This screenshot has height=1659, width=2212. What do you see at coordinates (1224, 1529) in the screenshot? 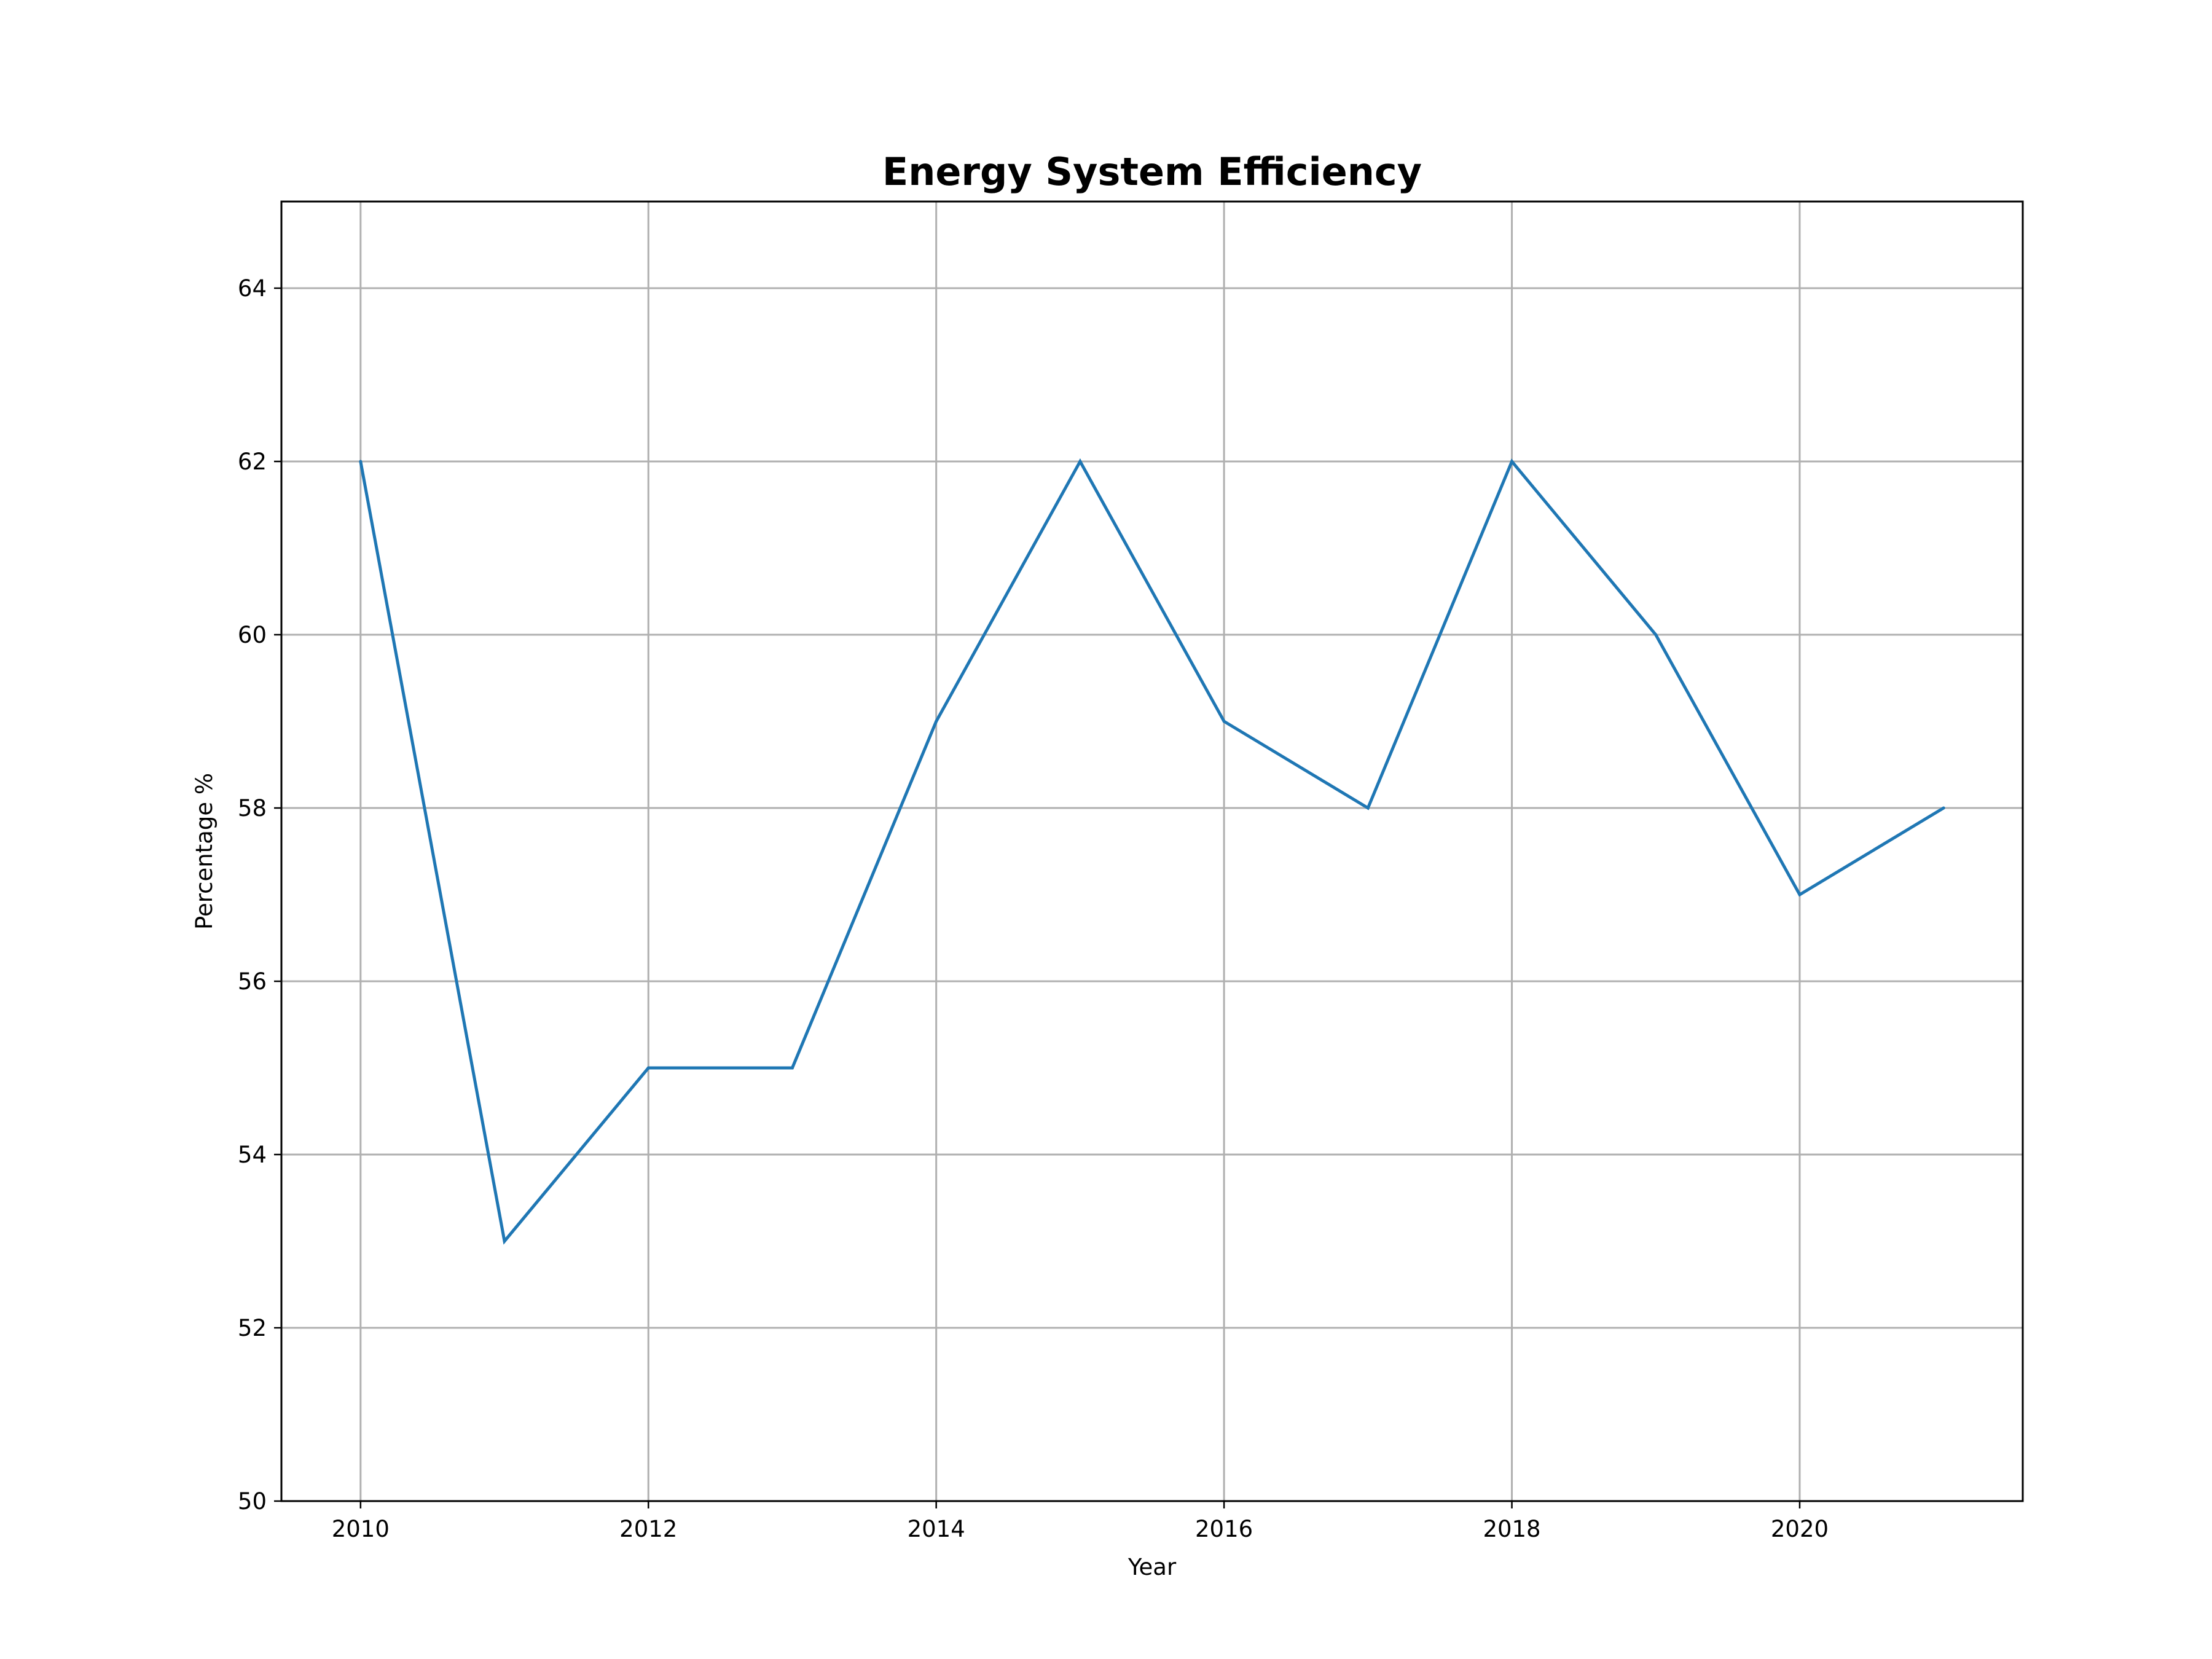
I see `x-tick-label: 2016` at bounding box center [1224, 1529].